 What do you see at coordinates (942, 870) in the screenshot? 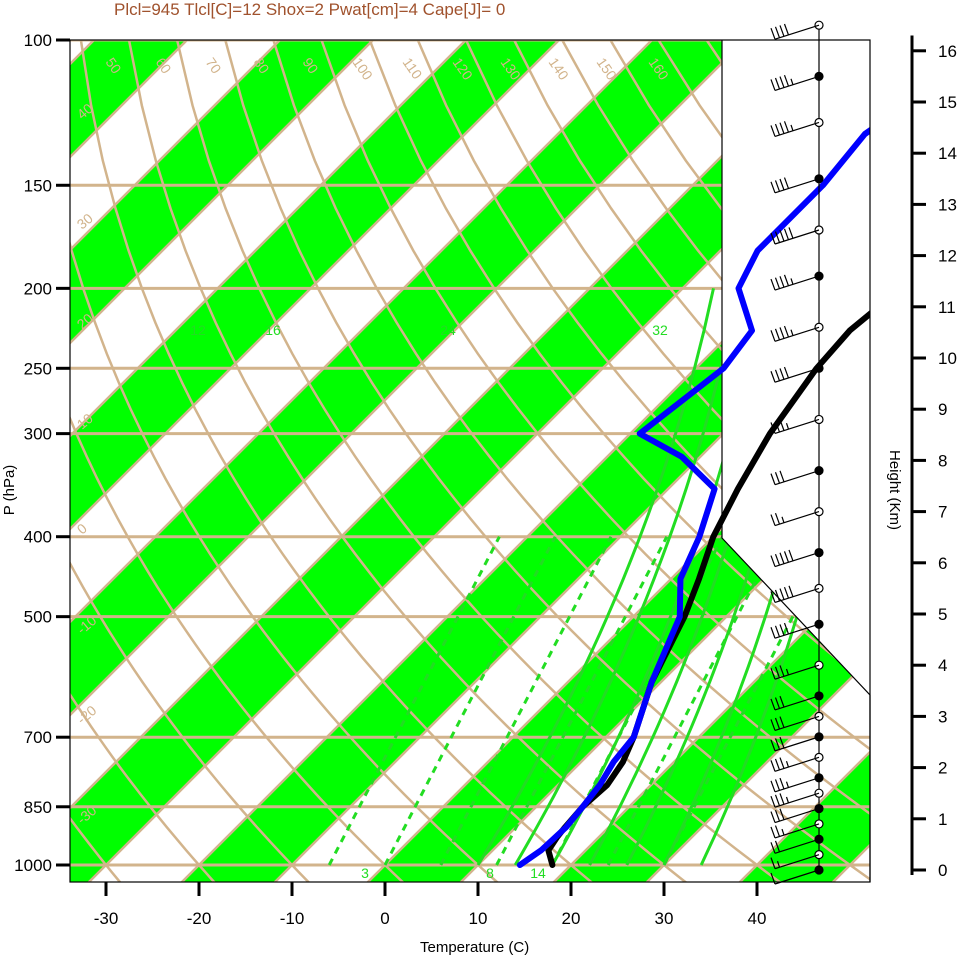
I see `height-tick-label: 0` at bounding box center [942, 870].